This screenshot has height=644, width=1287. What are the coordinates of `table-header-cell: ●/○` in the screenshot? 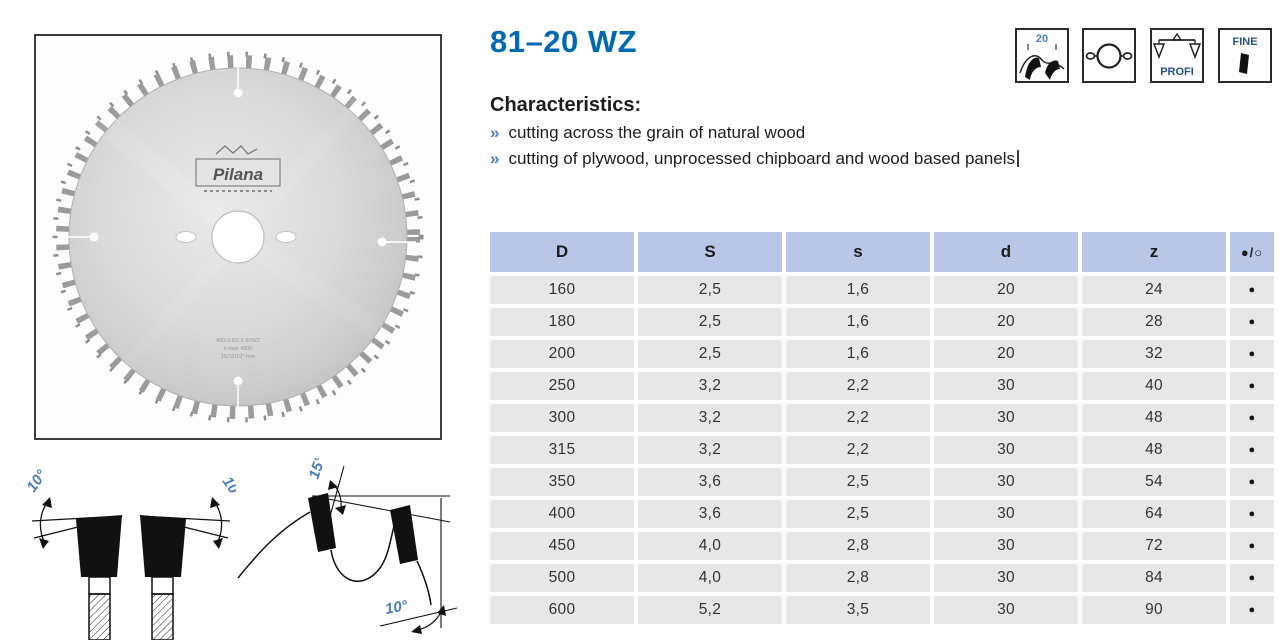 It's located at (1252, 252).